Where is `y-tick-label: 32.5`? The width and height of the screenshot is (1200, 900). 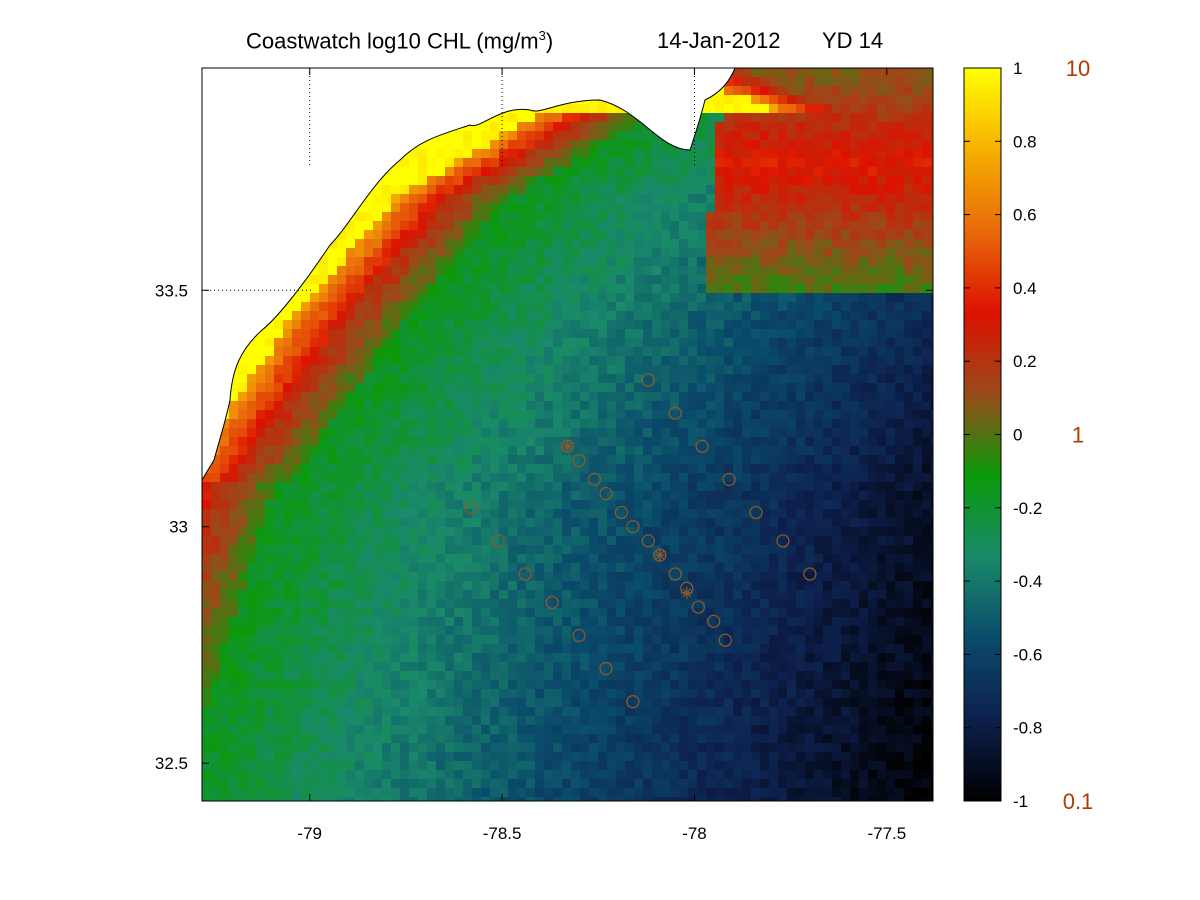
y-tick-label: 32.5 is located at coordinates (171, 763).